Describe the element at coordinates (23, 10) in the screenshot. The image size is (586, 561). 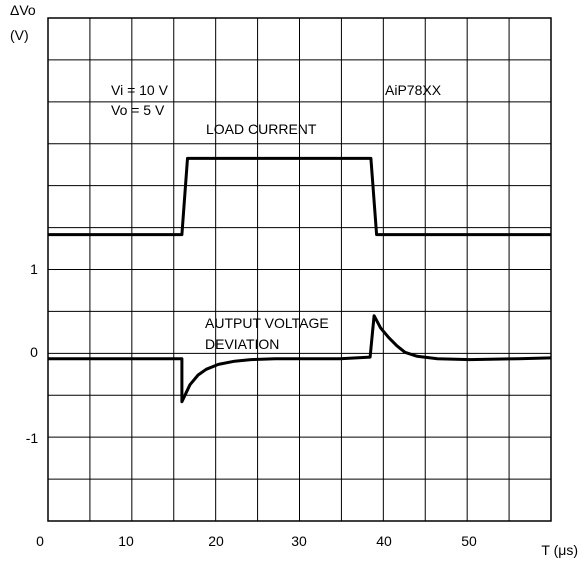
I see `y-axis-label: ΔVo` at that location.